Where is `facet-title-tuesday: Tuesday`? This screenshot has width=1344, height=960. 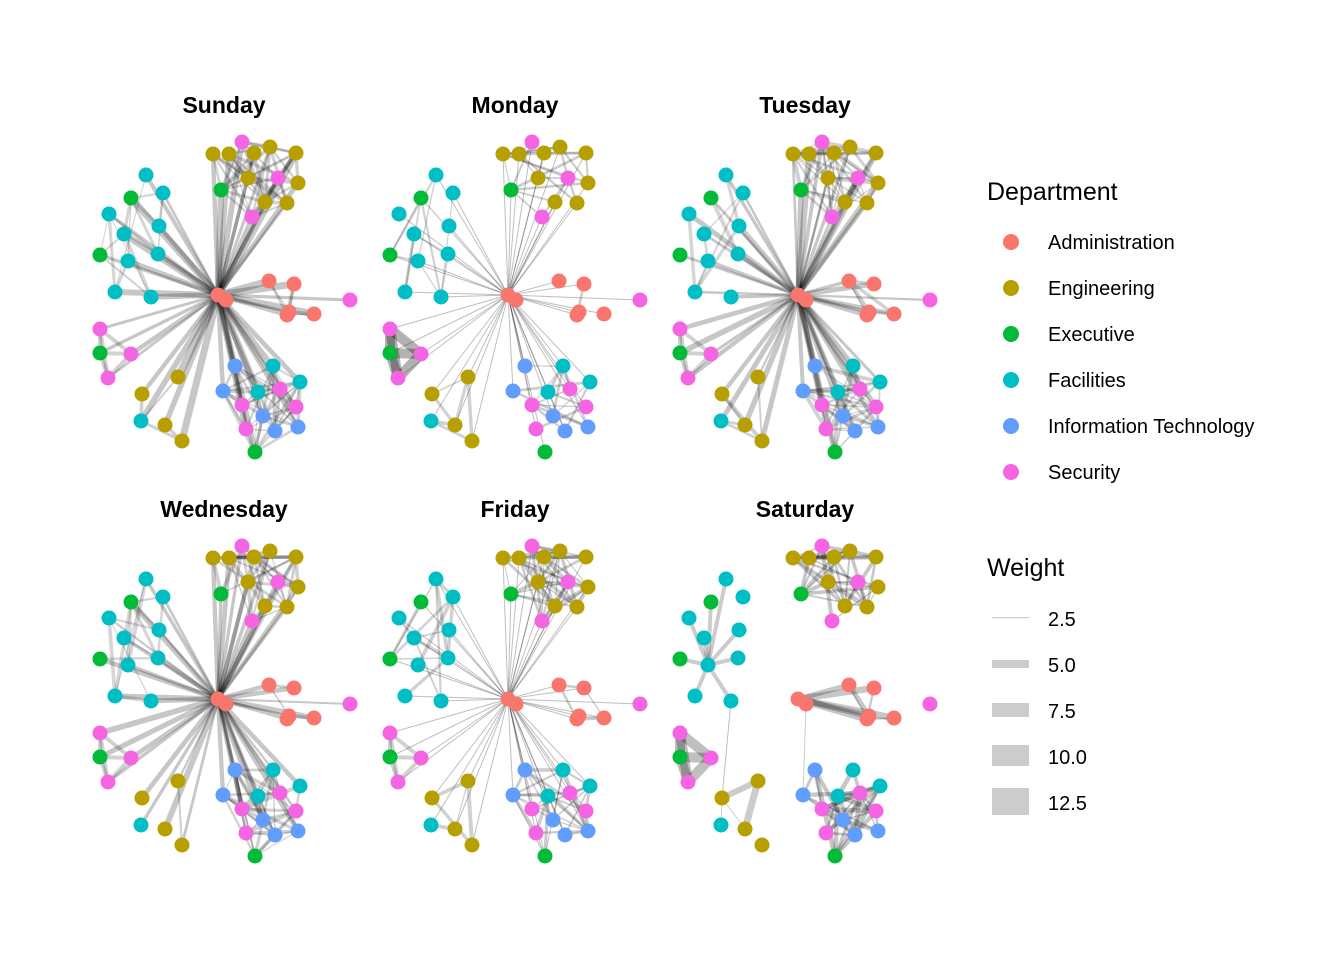
facet-title-tuesday: Tuesday is located at coordinates (805, 105).